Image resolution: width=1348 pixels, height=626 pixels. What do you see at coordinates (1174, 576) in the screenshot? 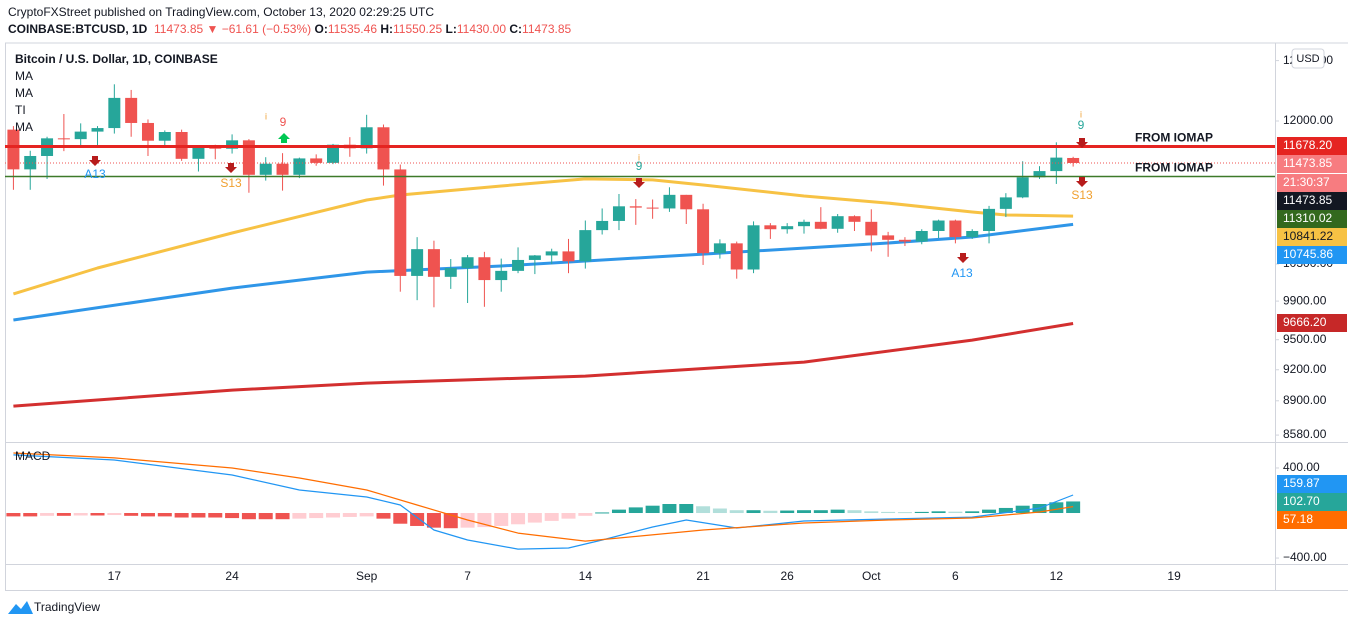
I see `x-tick-label: 19` at bounding box center [1174, 576].